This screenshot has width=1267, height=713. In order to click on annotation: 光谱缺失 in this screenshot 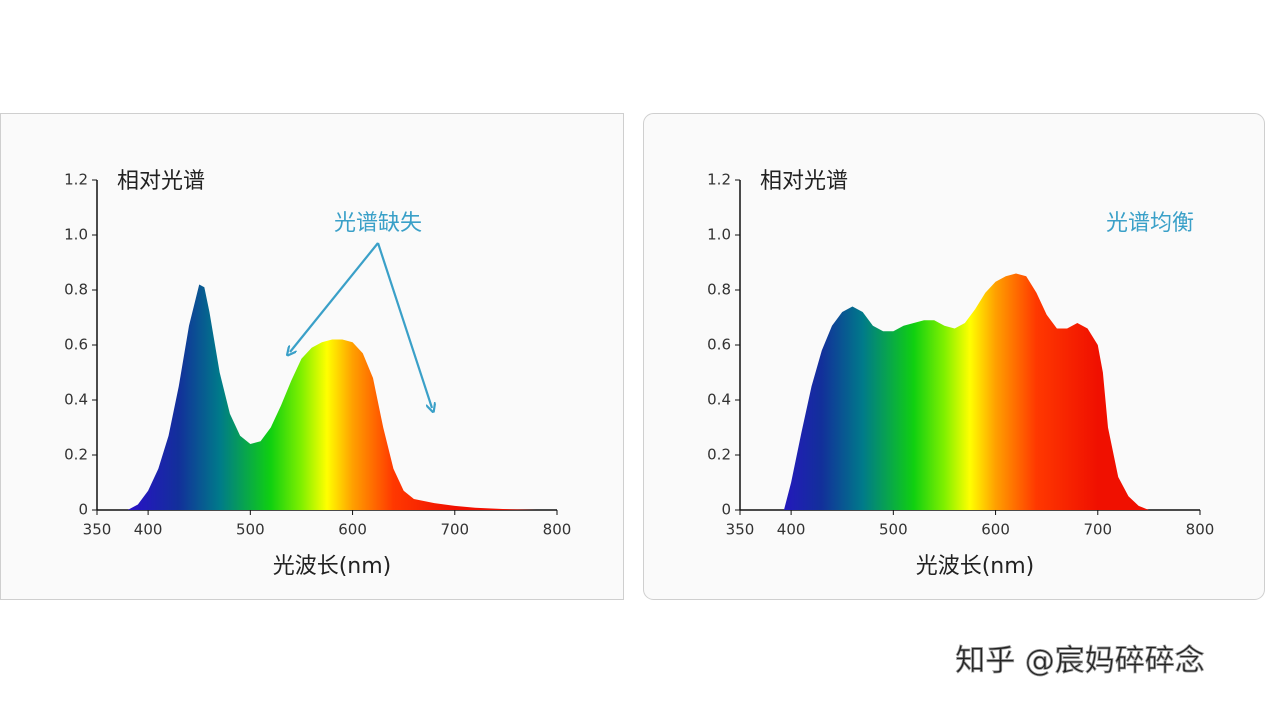, I will do `click(378, 223)`.